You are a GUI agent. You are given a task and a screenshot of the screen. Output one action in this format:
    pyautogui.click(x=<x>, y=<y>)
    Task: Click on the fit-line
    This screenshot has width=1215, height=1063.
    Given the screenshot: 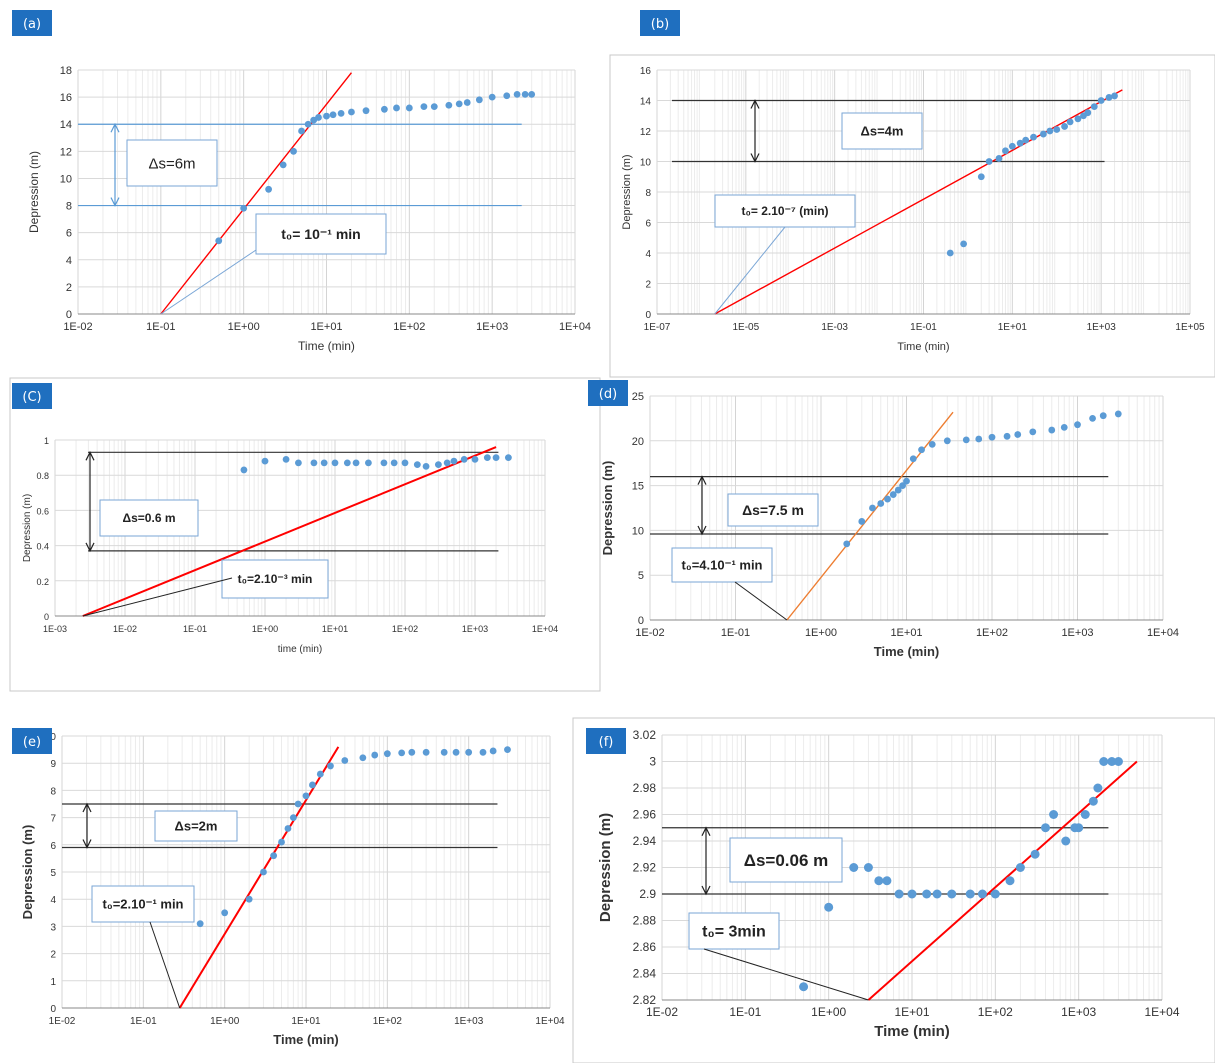 What is the action you would take?
    pyautogui.click(x=1002, y=881)
    